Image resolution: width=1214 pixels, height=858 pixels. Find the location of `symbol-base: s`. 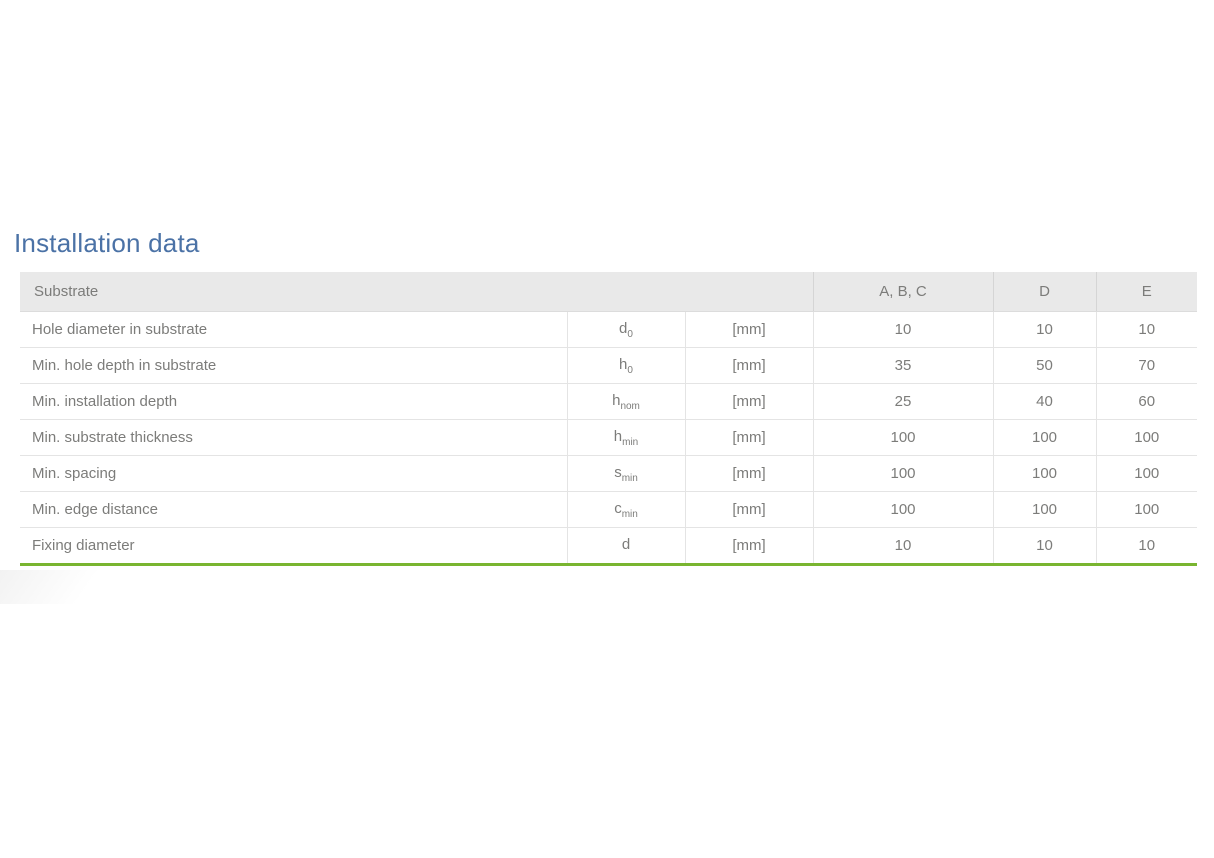

symbol-base: s is located at coordinates (618, 472).